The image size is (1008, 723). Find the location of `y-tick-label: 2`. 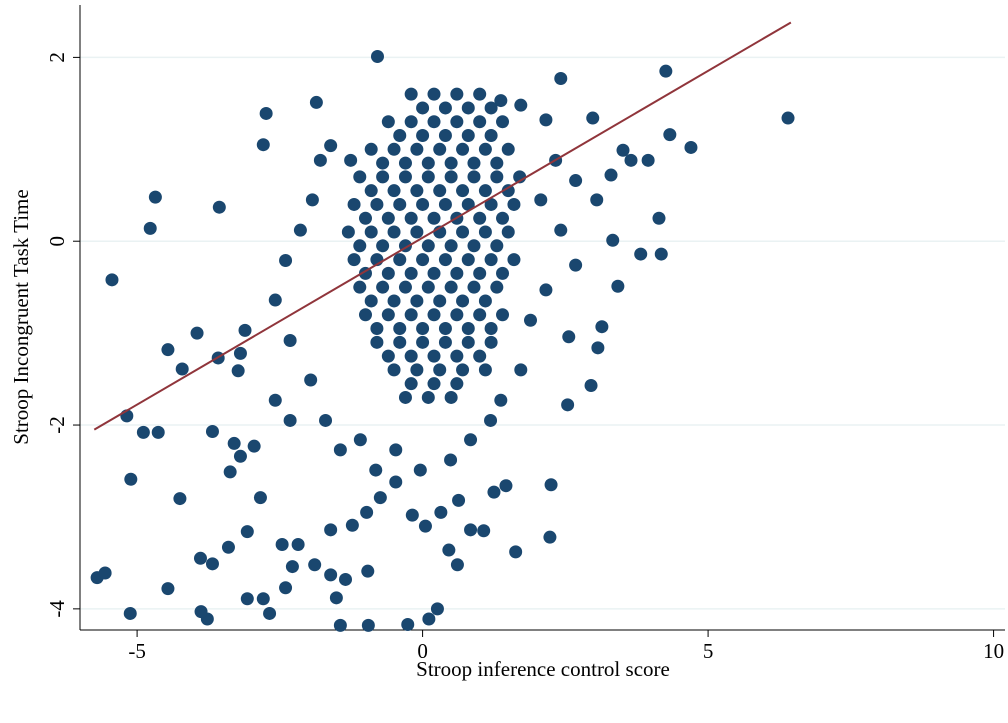

y-tick-label: 2 is located at coordinates (57, 57).